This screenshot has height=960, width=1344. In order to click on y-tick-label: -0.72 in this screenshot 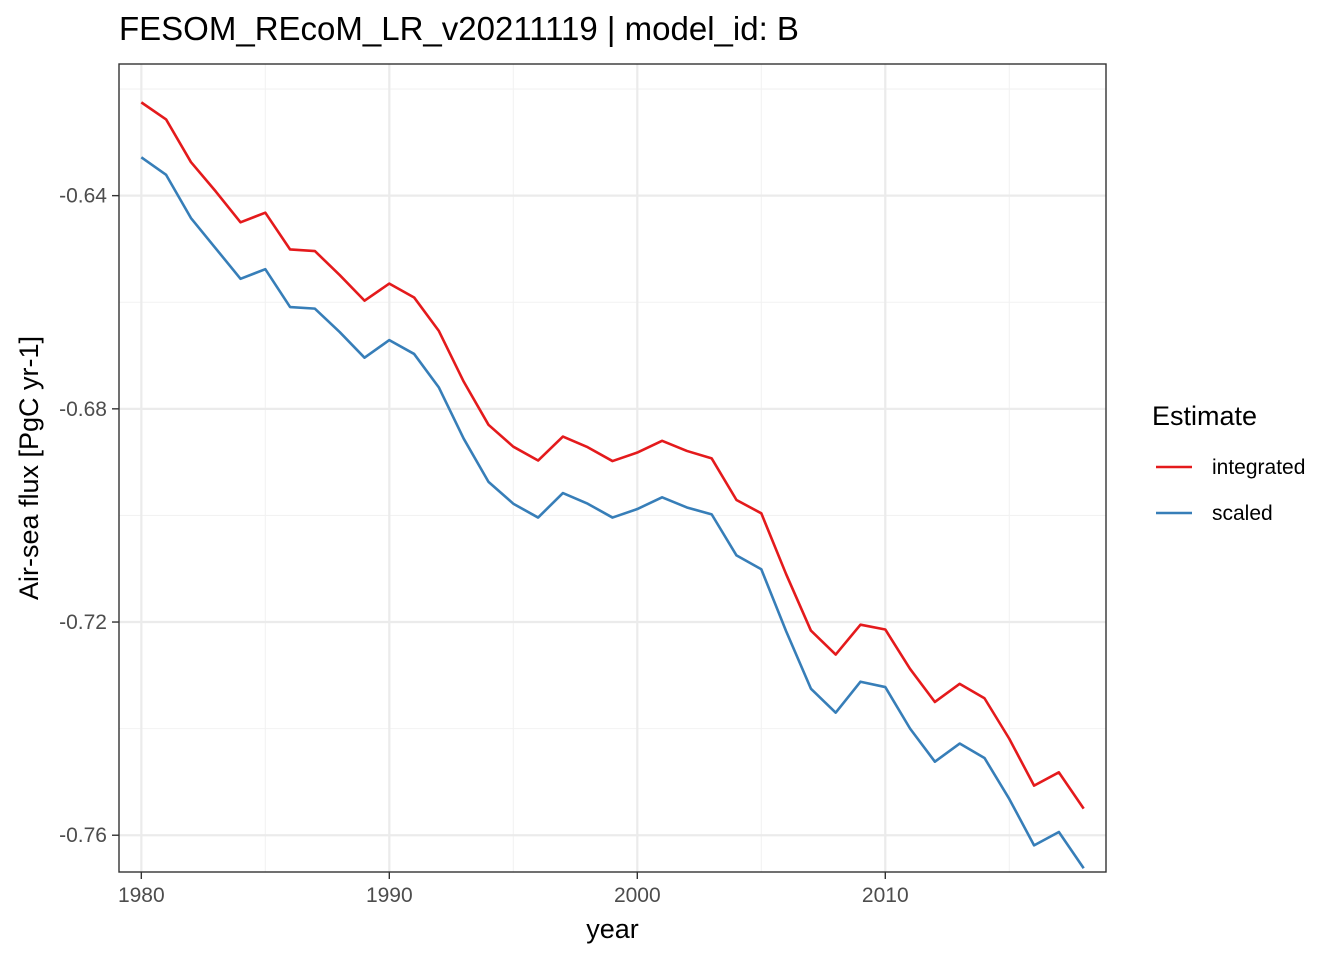, I will do `click(83, 622)`.